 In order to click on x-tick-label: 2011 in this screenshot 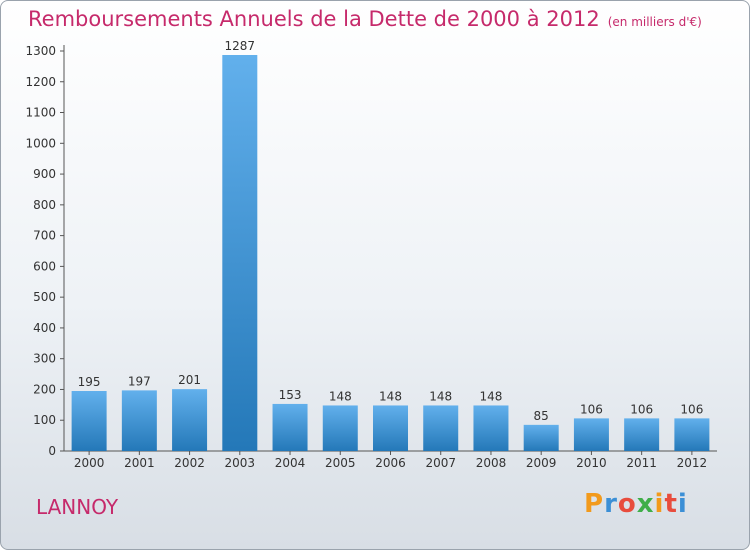, I will do `click(641, 463)`.